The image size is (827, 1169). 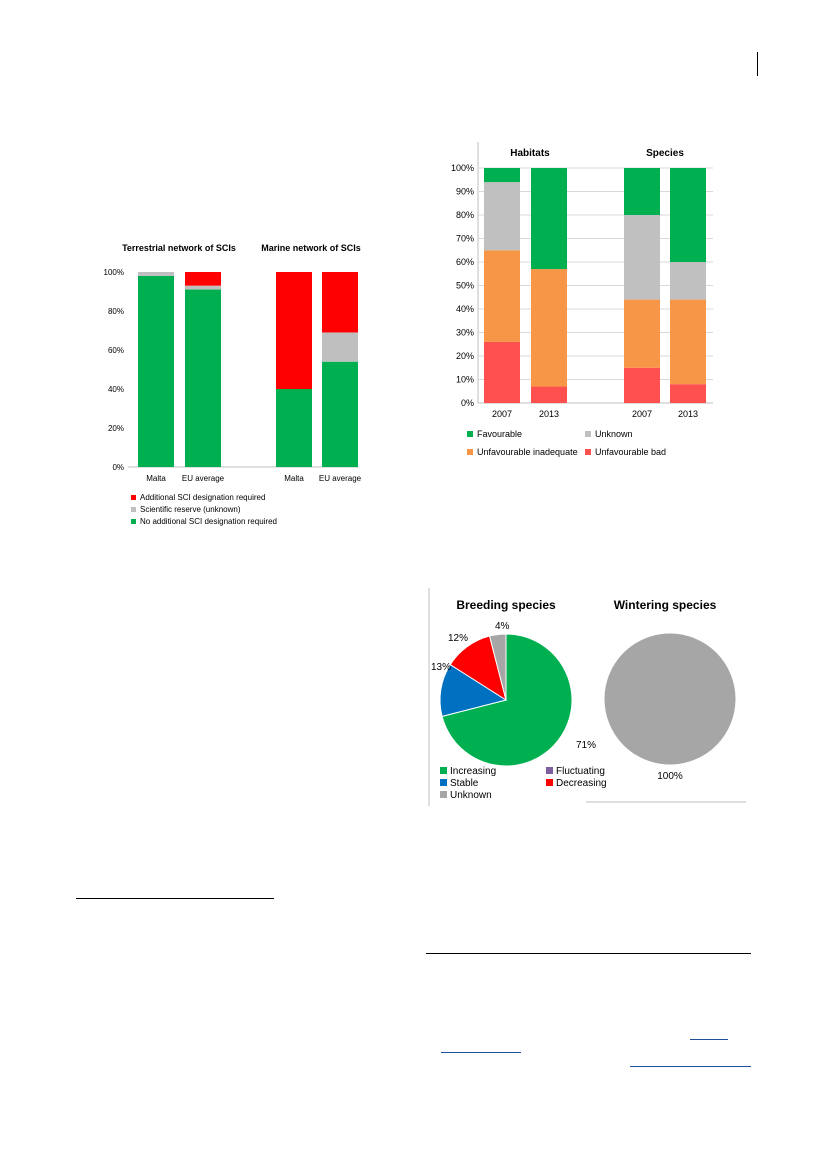 What do you see at coordinates (665, 153) in the screenshot?
I see `group-title: Species` at bounding box center [665, 153].